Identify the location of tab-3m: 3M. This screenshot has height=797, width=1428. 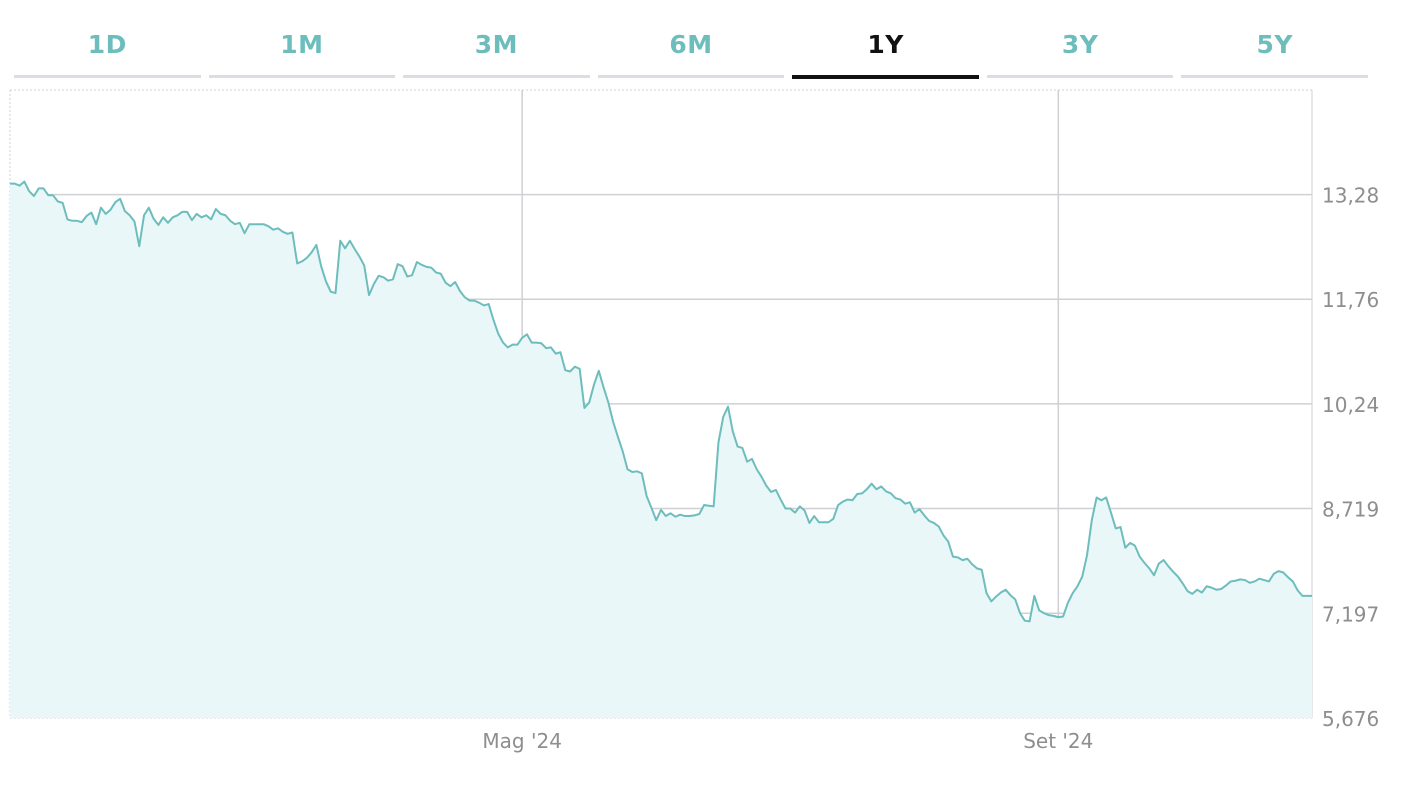
(496, 51).